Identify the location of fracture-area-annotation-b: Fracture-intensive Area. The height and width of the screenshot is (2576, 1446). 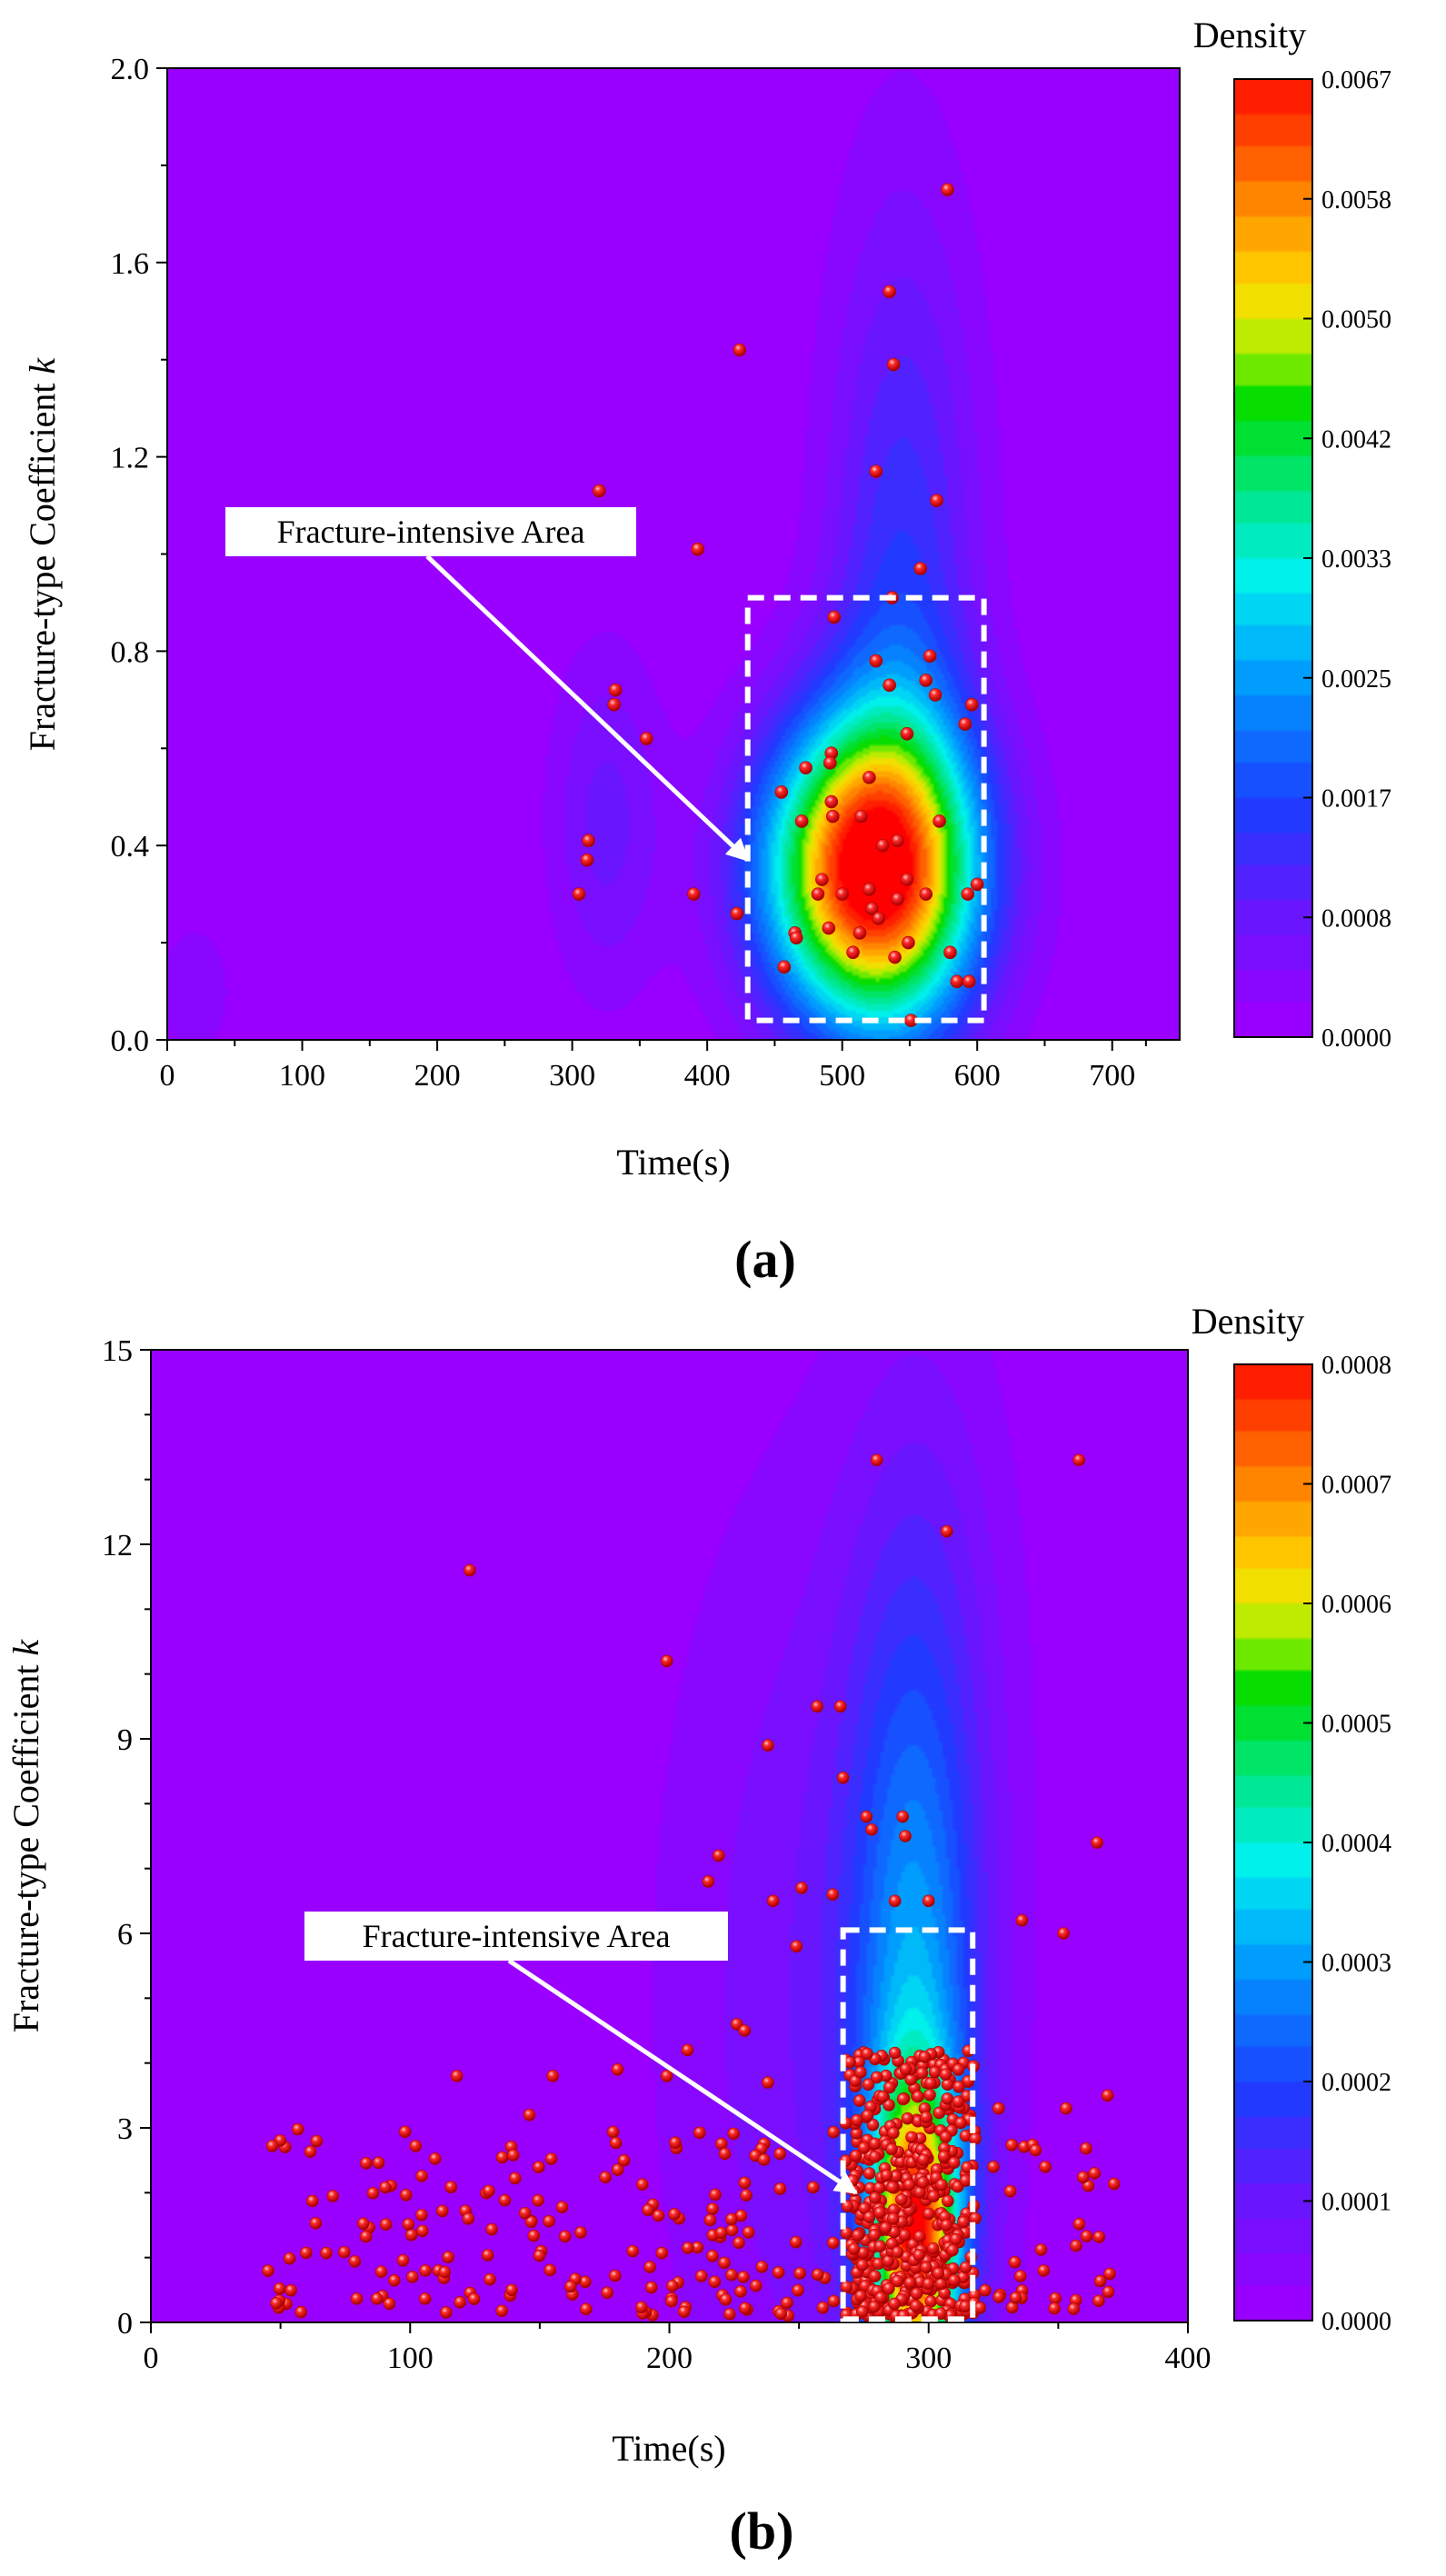
(640, 2117).